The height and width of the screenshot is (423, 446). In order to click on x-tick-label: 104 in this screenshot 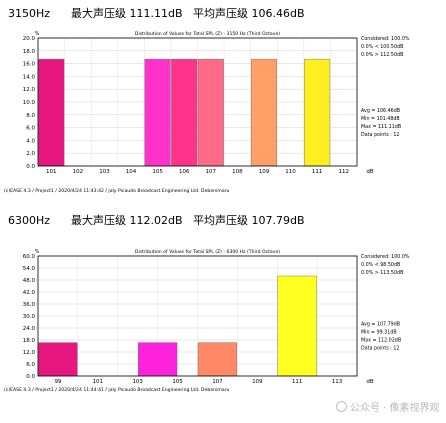, I will do `click(131, 172)`.